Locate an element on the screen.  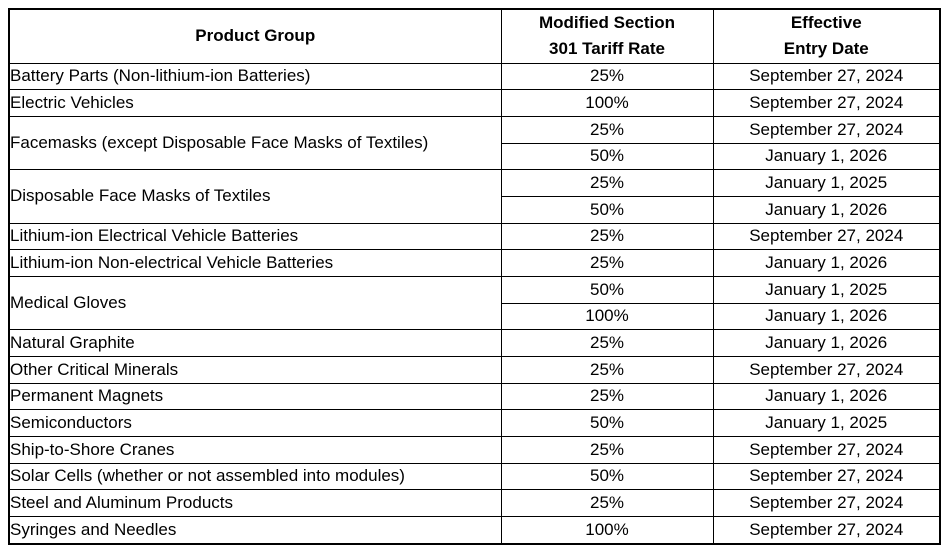
product-group-cell: Semiconductors is located at coordinates (255, 423).